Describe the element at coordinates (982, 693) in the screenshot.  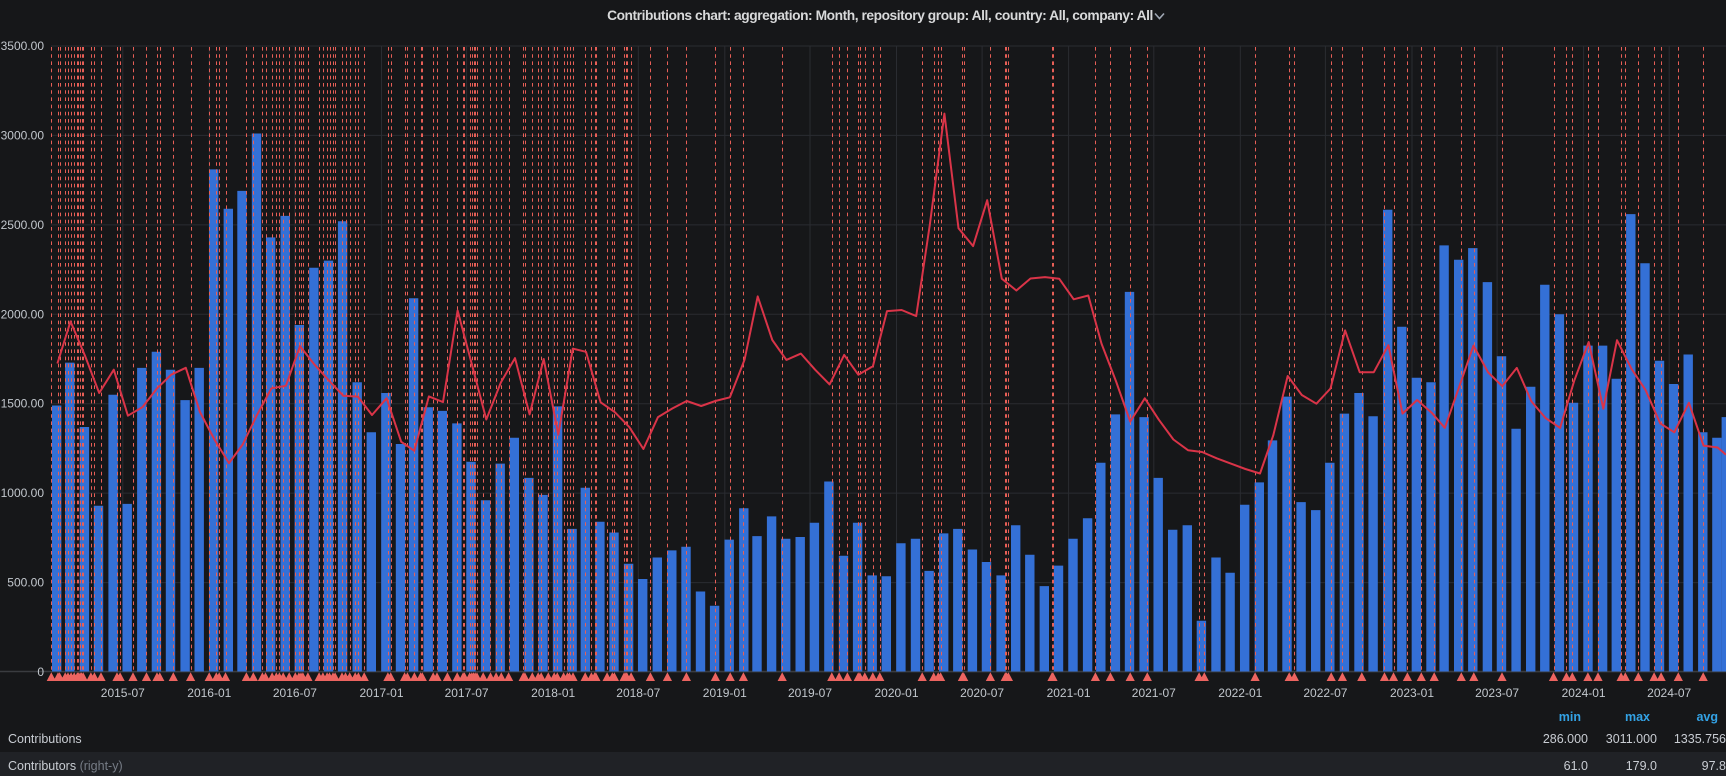
I see `svg-text: 2020-07` at that location.